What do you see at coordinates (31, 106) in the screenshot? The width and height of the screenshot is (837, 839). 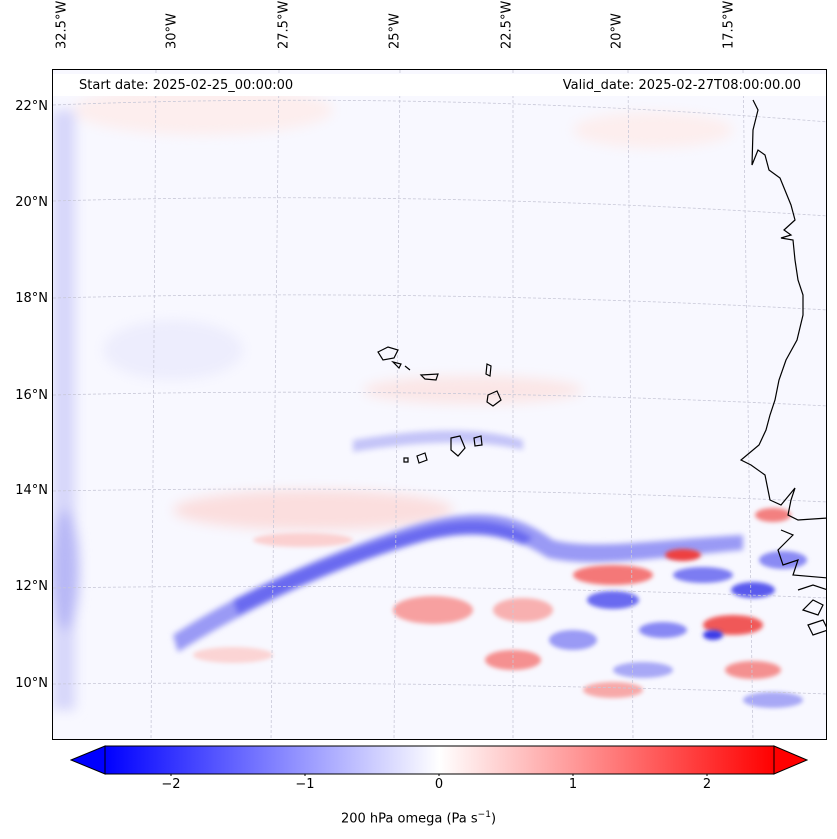 I see `lat-tick-22n: 22°N` at bounding box center [31, 106].